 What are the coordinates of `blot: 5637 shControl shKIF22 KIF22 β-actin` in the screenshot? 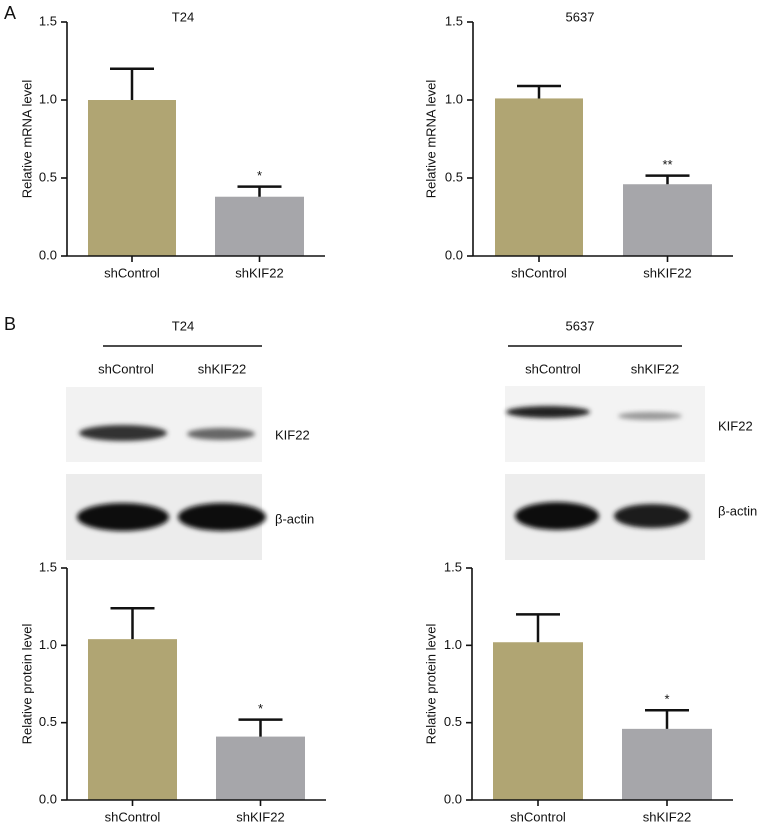 It's located at (631, 439).